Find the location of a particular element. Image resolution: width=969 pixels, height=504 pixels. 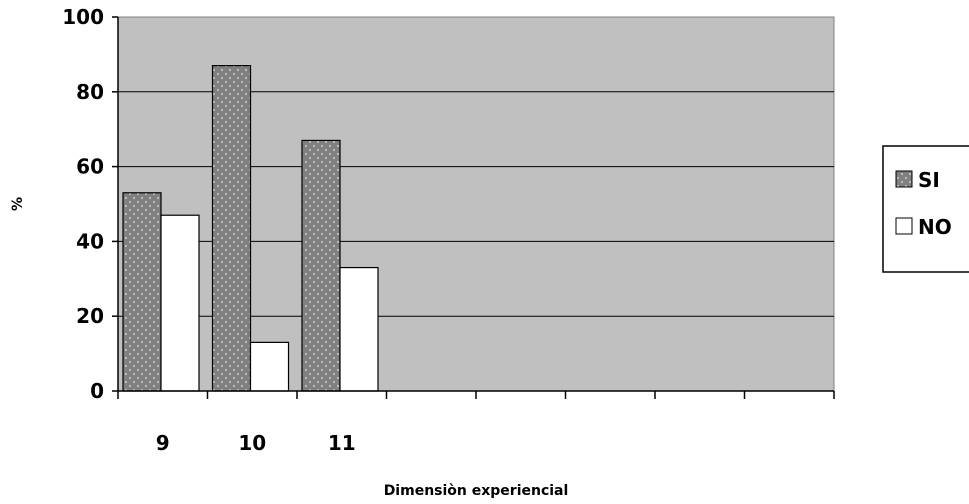

x-tick-label: 9 is located at coordinates (163, 443).